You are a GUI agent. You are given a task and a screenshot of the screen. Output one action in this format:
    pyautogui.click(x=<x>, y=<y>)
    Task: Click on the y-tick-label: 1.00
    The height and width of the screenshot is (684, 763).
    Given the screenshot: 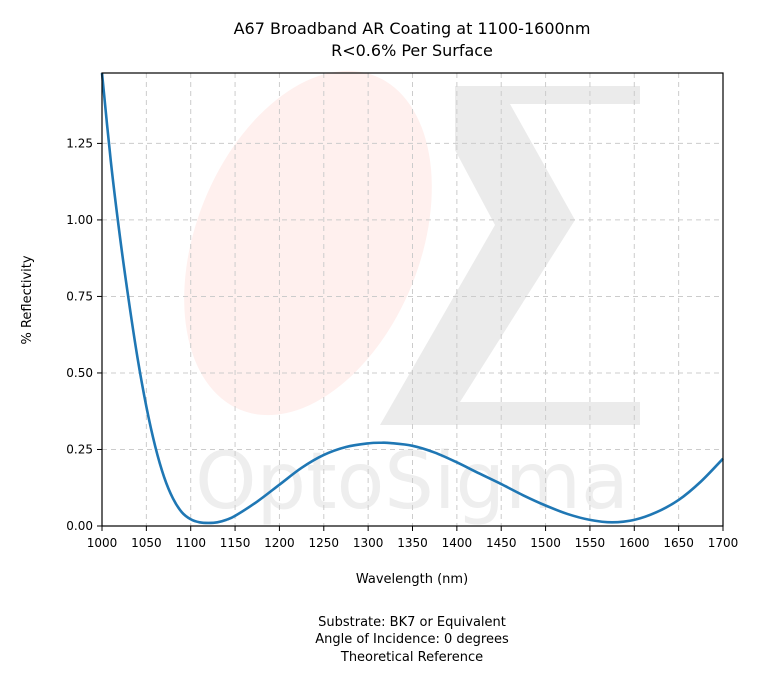 What is the action you would take?
    pyautogui.click(x=79, y=220)
    